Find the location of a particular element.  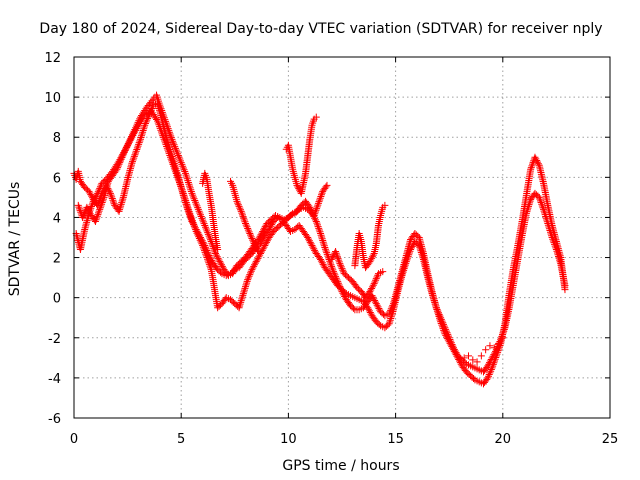

x-tick-label: 10 is located at coordinates (288, 439).